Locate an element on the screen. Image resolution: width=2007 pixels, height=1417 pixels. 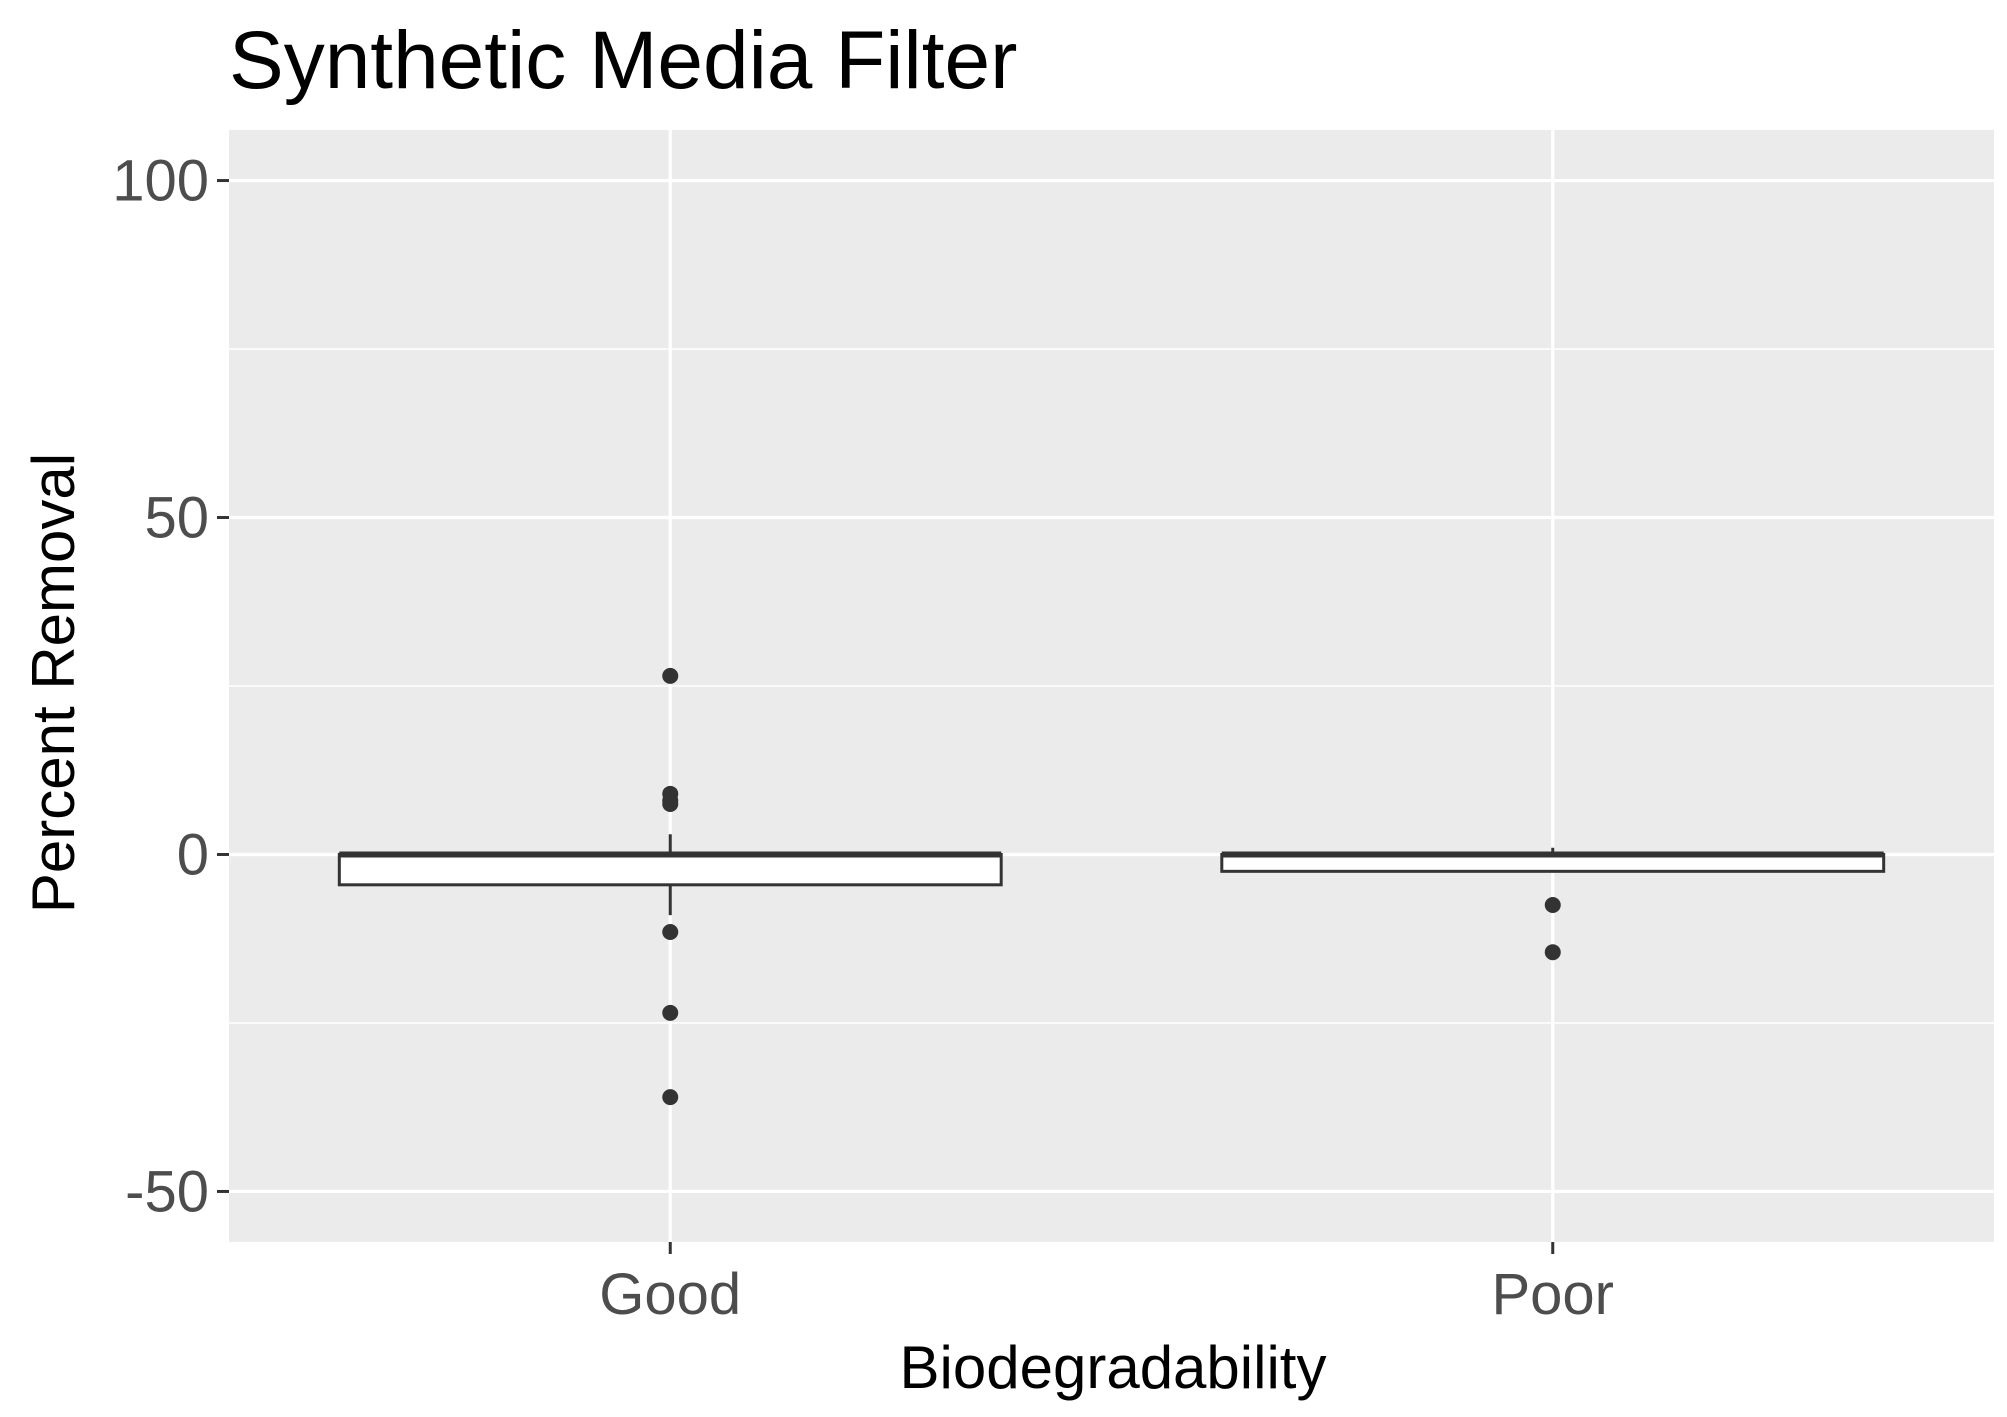
boxplot-poor is located at coordinates (1553, 904).